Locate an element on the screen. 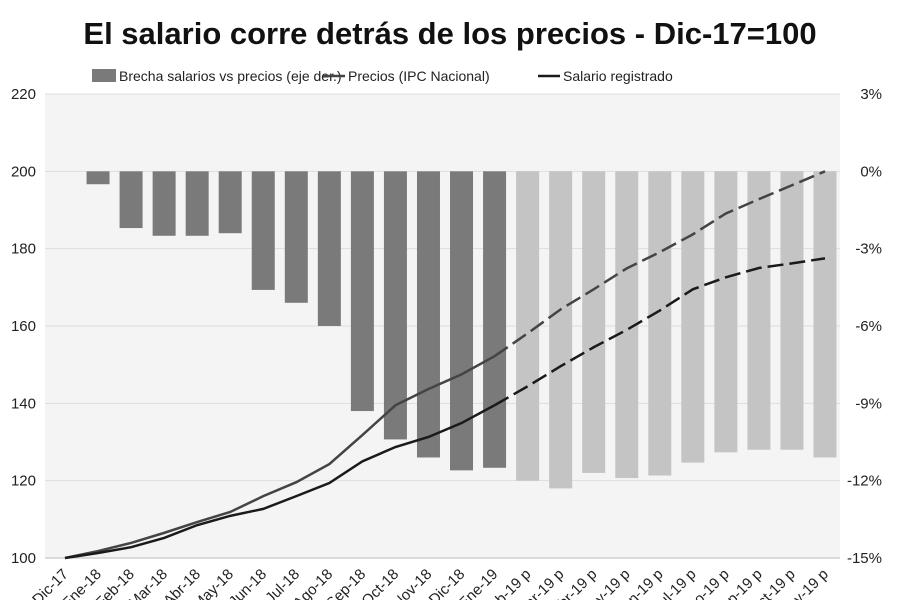  right-tick-label: 0% is located at coordinates (871, 171).